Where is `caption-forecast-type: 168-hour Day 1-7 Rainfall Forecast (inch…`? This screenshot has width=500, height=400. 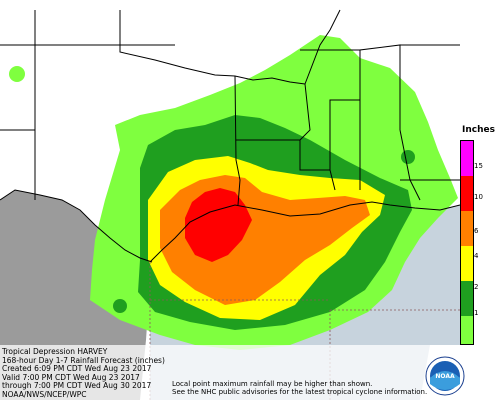
caption-forecast-type: 168-hour Day 1-7 Rainfall Forecast (inch… is located at coordinates (83, 360).